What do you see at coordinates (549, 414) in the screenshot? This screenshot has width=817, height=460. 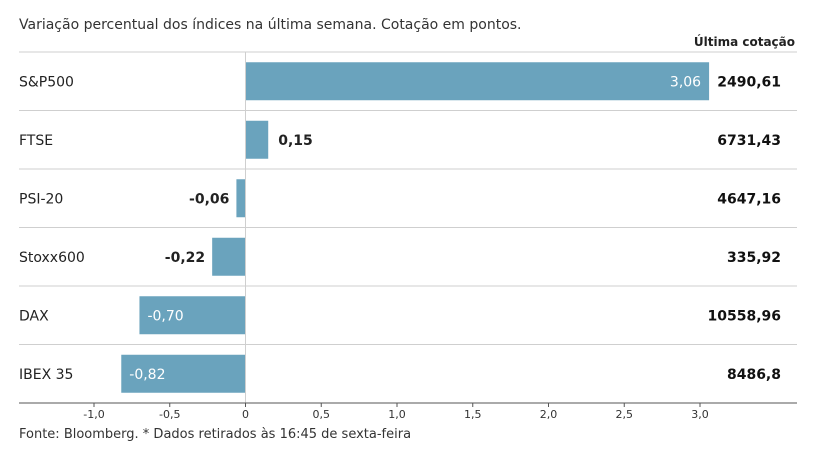 I see `x-tick-label: 2,0` at bounding box center [549, 414].